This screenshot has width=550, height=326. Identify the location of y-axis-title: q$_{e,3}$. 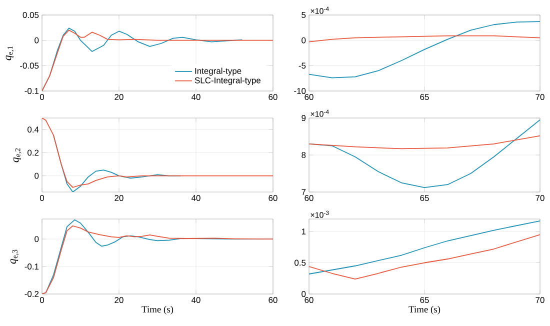
(14, 257).